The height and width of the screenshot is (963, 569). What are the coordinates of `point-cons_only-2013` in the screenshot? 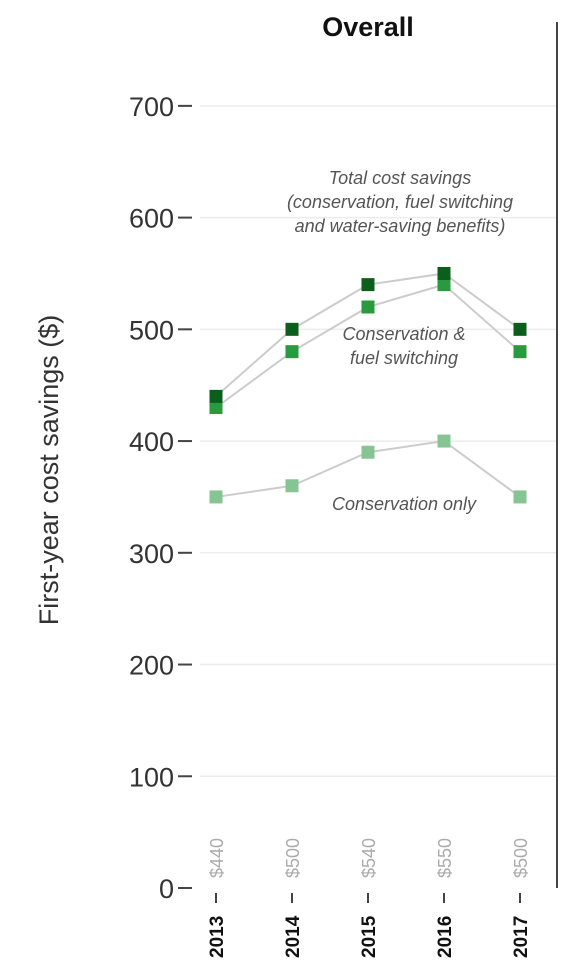 It's located at (216, 497).